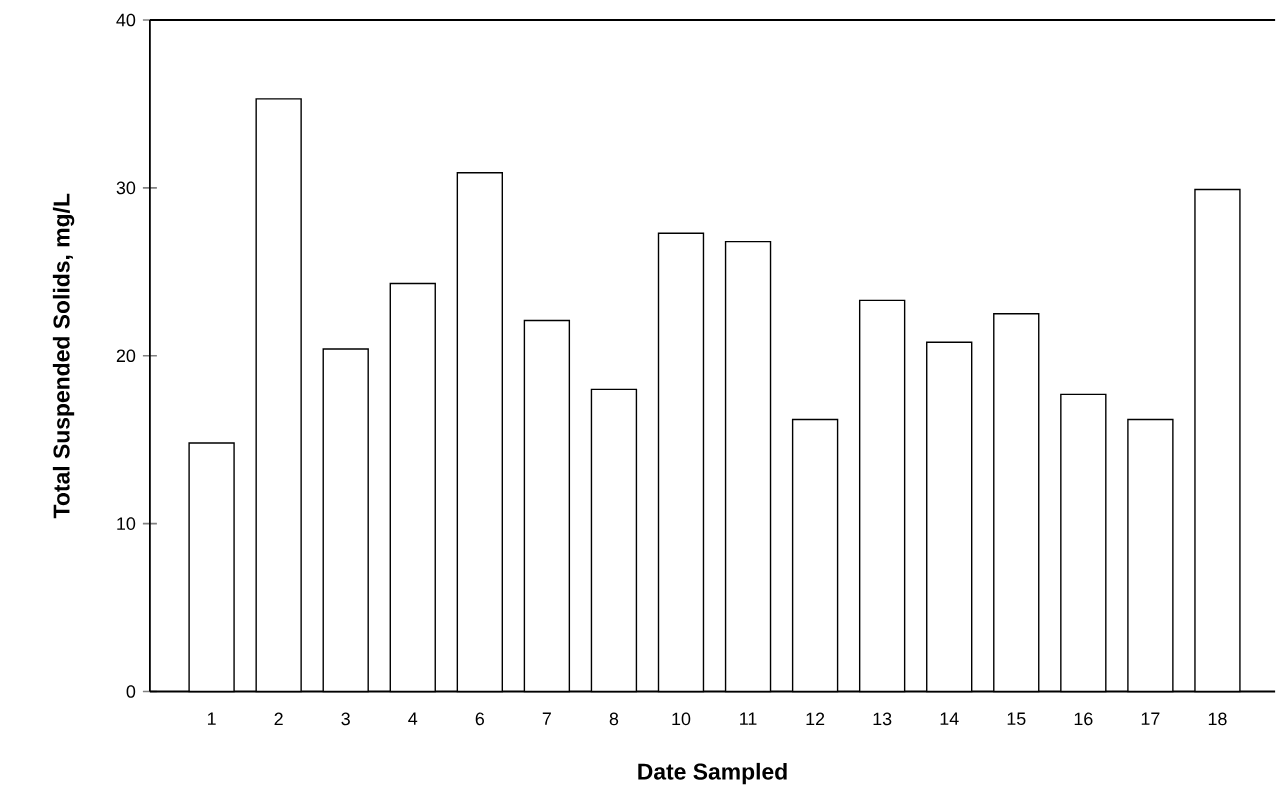  Describe the element at coordinates (345, 719) in the screenshot. I see `x-tick-label: 3` at that location.